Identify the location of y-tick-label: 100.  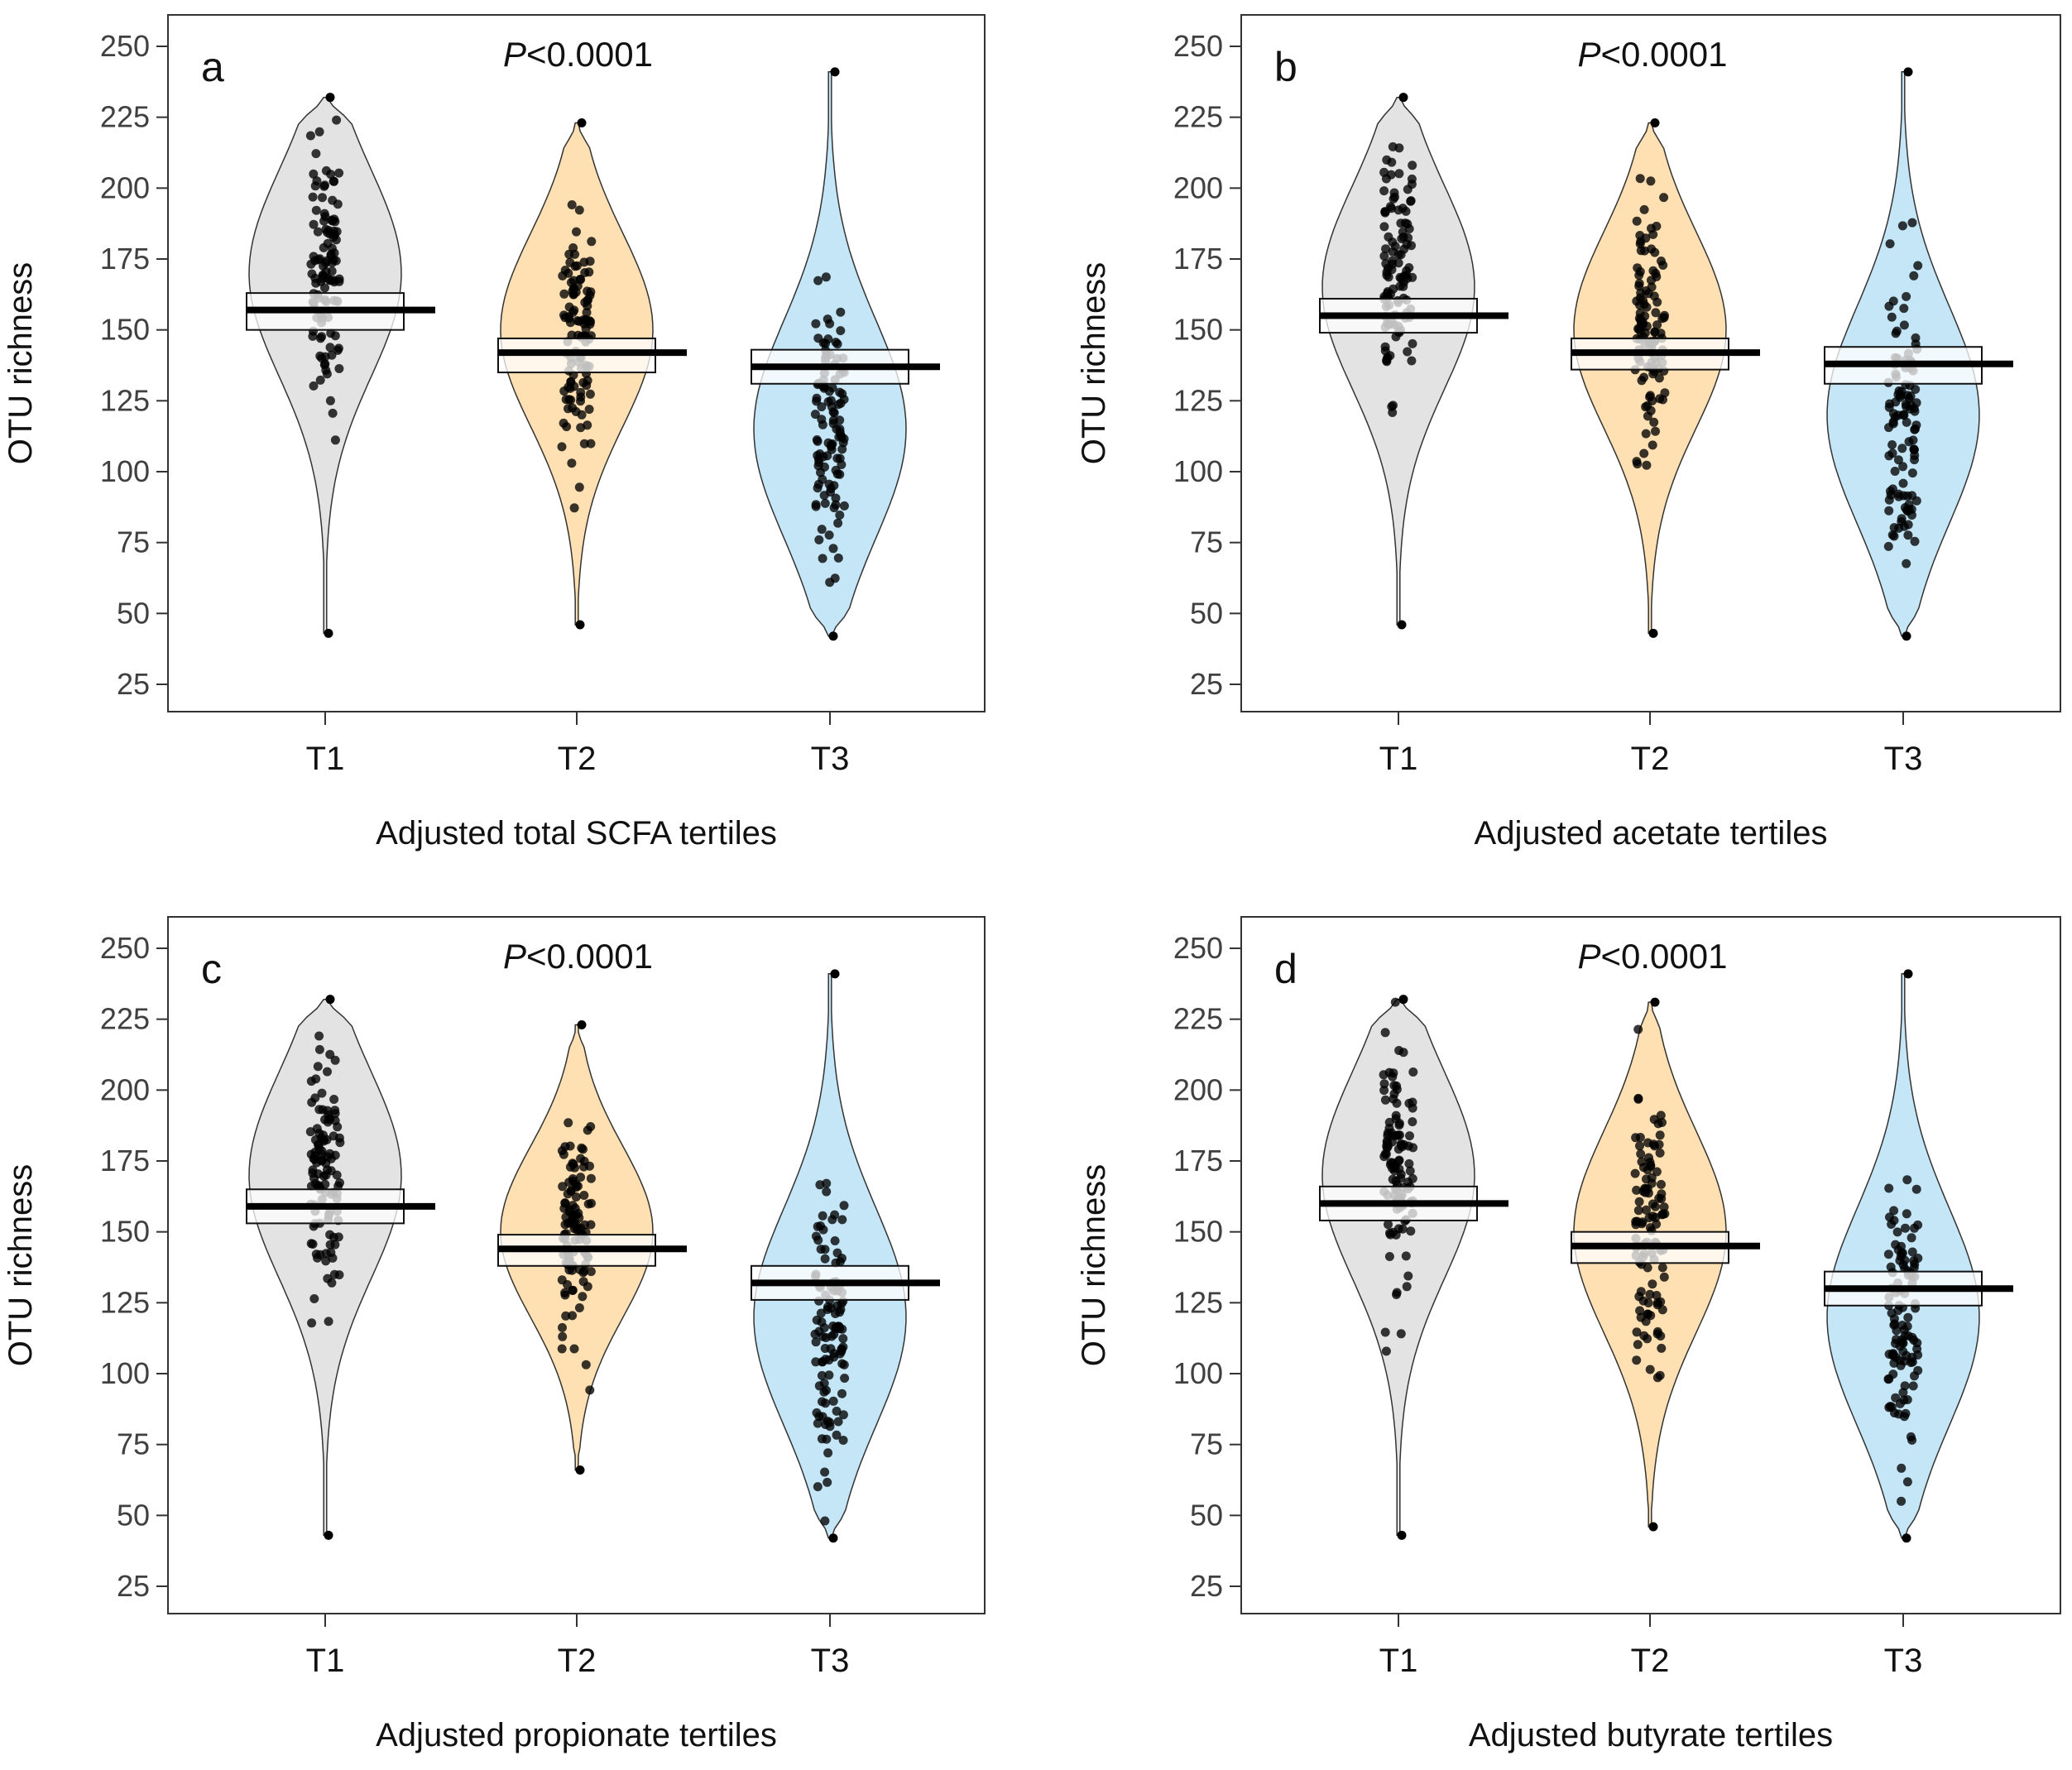
(1198, 1373).